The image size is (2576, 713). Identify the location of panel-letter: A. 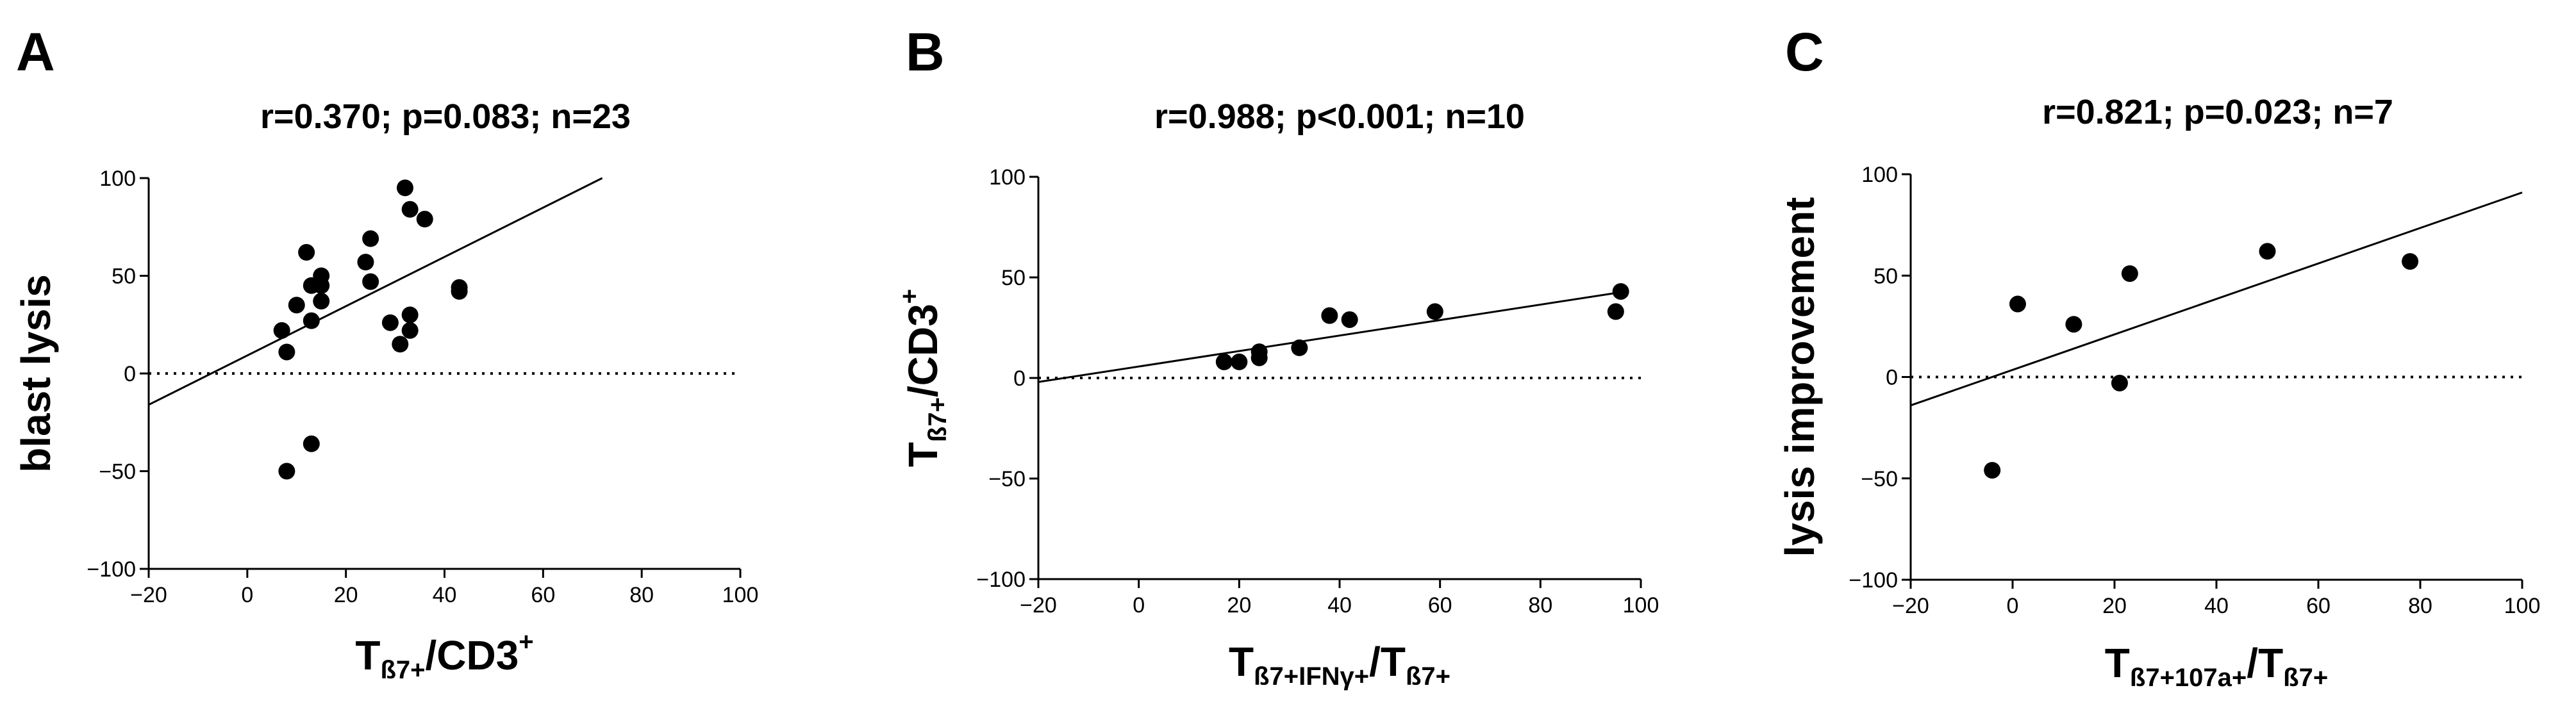
(35, 52).